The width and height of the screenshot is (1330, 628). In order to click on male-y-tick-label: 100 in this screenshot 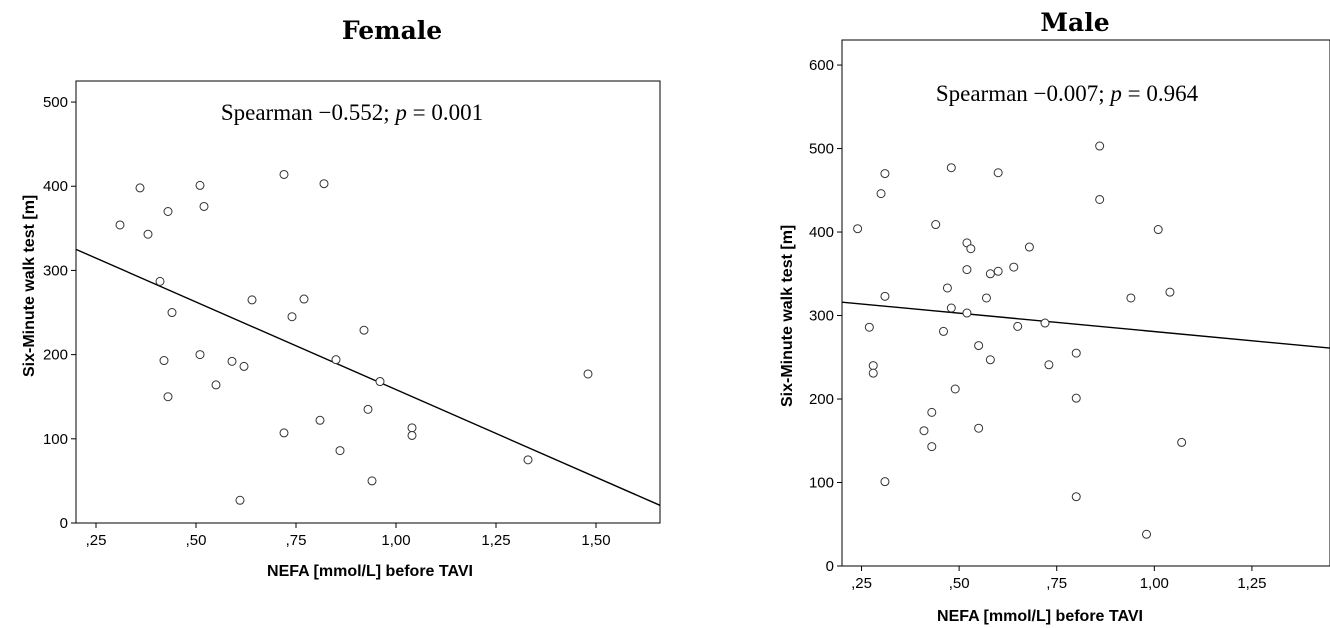, I will do `click(821, 483)`.